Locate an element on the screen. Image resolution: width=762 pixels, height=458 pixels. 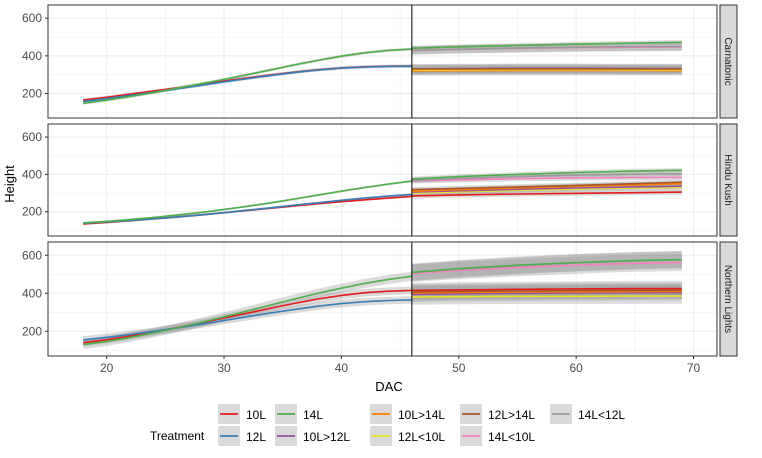
x-tick-label: 50 is located at coordinates (459, 368).